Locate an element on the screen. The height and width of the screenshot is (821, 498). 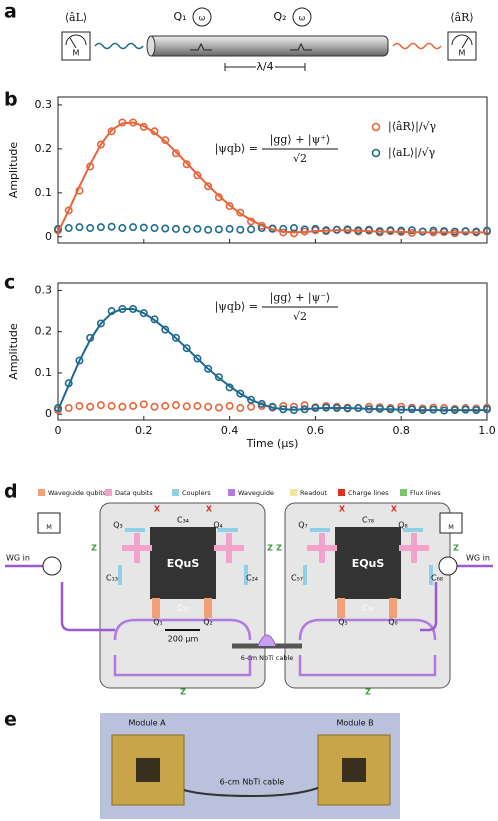
x-axis-label: Time (µs) is located at coordinates (272, 443).